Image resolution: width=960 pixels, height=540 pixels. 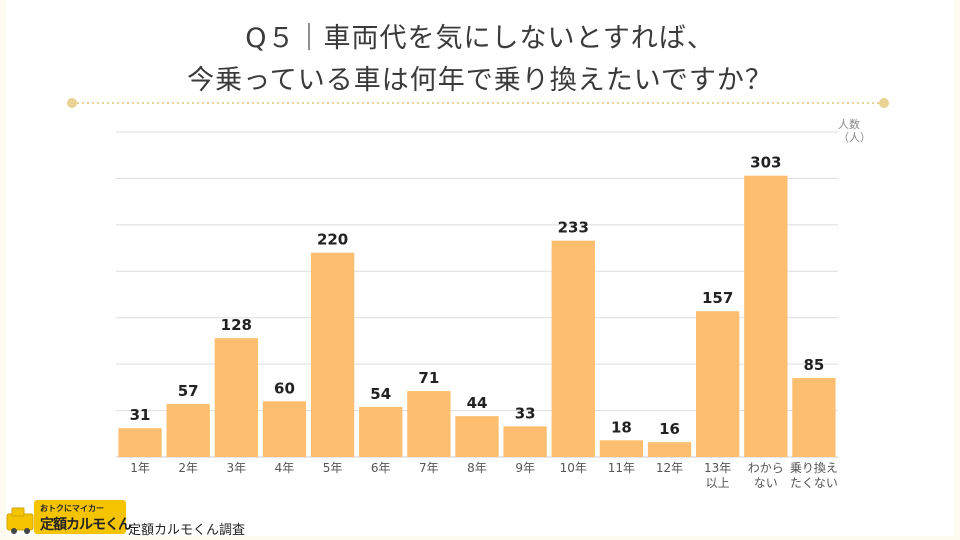 I want to click on x-tick-label: 10年, so click(x=573, y=468).